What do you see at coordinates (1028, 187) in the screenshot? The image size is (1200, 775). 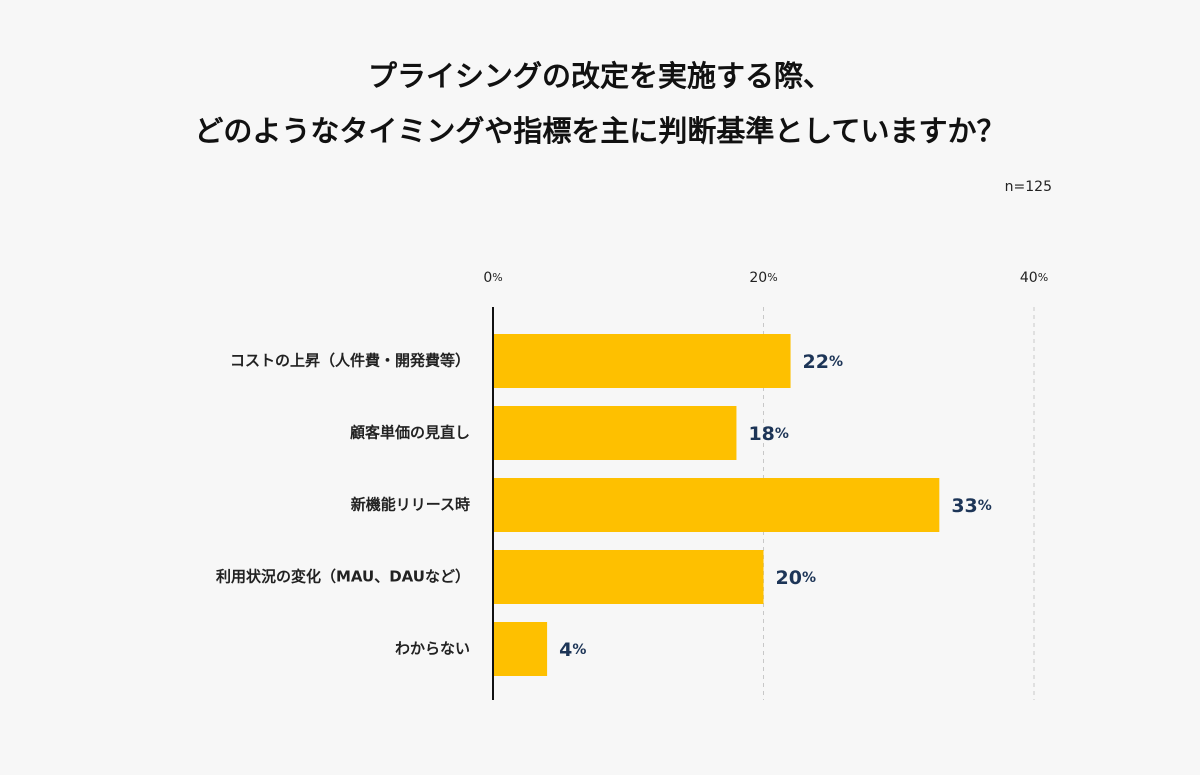 I see `sample-size: n=125` at bounding box center [1028, 187].